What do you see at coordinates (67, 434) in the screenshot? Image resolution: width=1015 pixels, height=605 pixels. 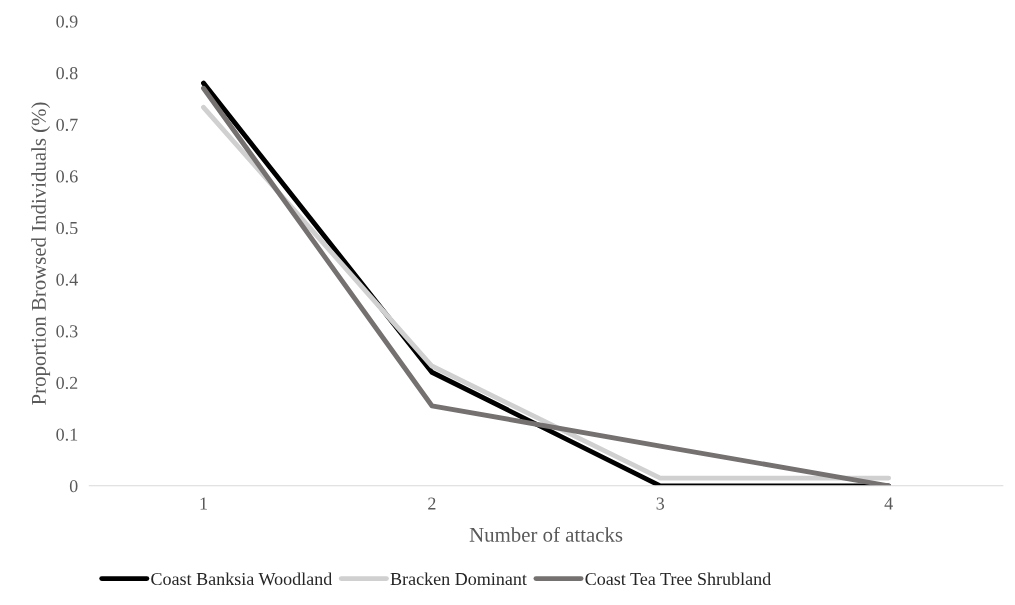 I see `y-tick-label: 0.1` at bounding box center [67, 434].